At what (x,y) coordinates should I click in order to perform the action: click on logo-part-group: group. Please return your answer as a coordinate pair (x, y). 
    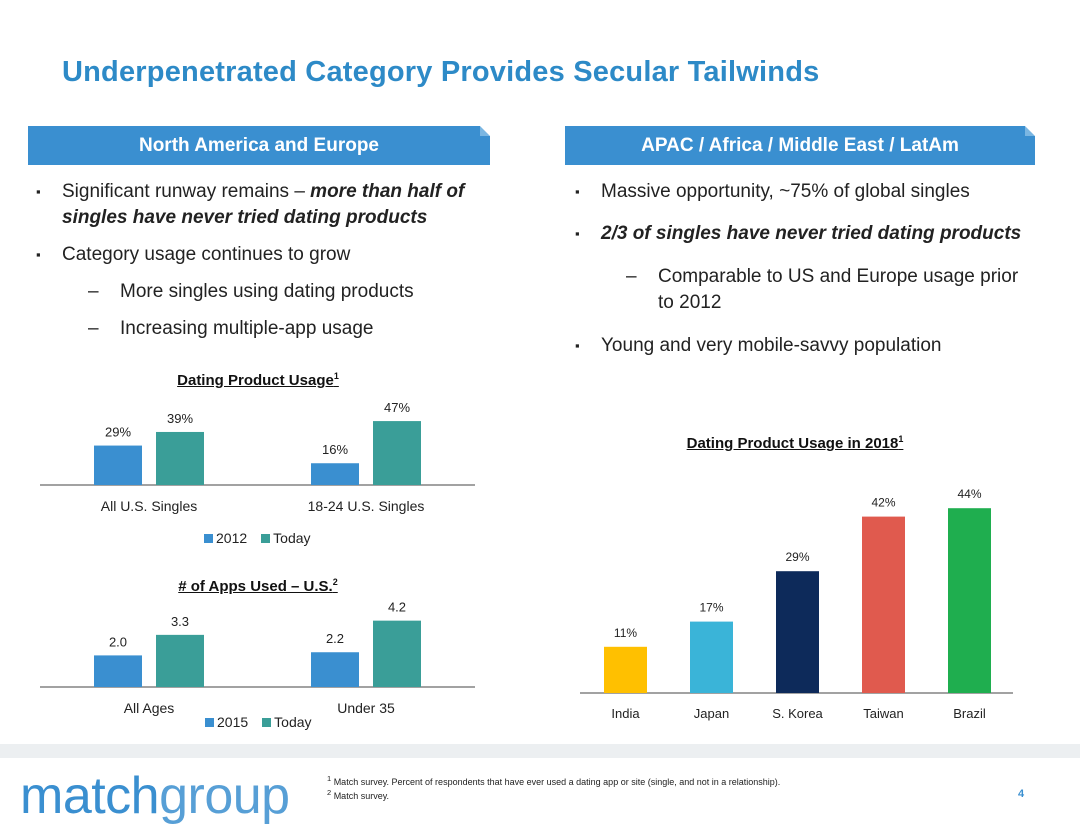
    Looking at the image, I should click on (224, 796).